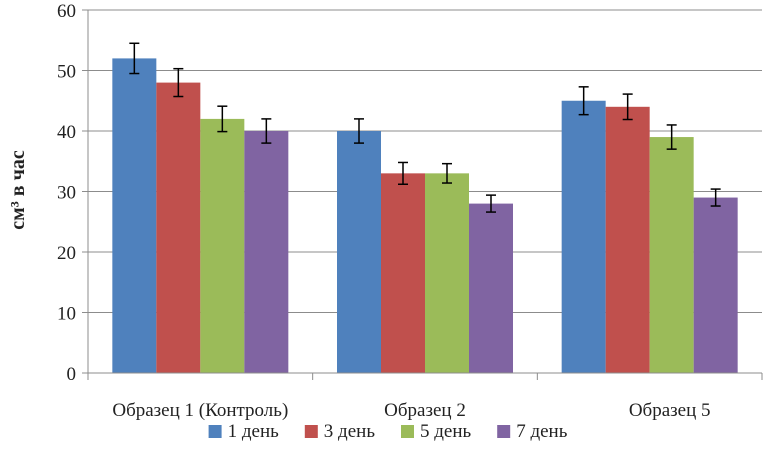  I want to click on legend-label: 3 день, so click(350, 431).